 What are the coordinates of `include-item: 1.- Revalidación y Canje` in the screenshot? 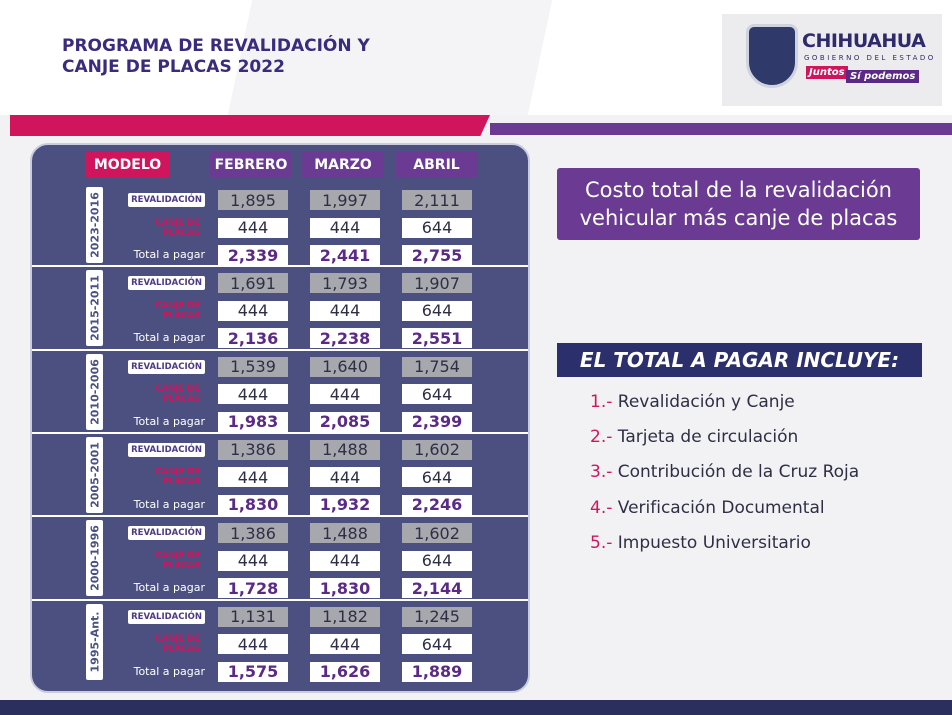 It's located at (692, 402).